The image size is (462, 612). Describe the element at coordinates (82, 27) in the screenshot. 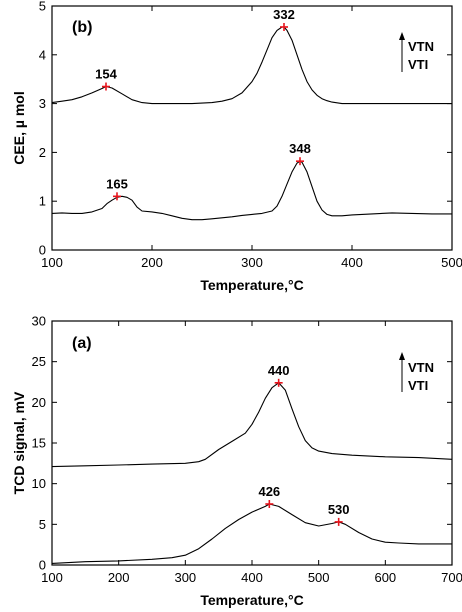

I see `panel-label-b: (b)` at that location.